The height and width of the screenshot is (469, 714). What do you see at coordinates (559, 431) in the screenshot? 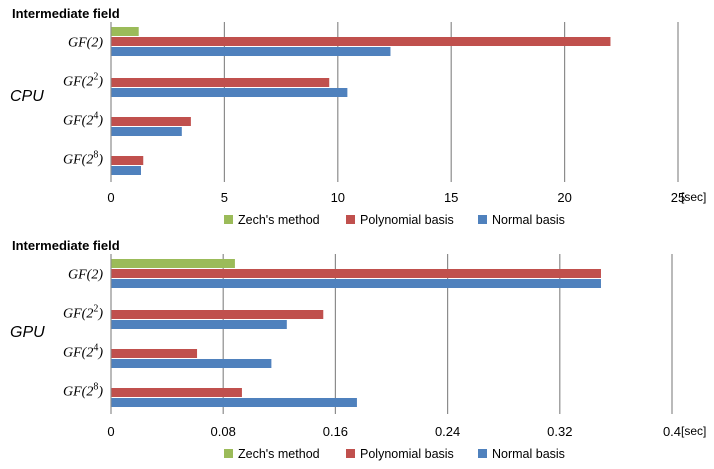
I see `x-tick-label: 0.32` at bounding box center [559, 431].